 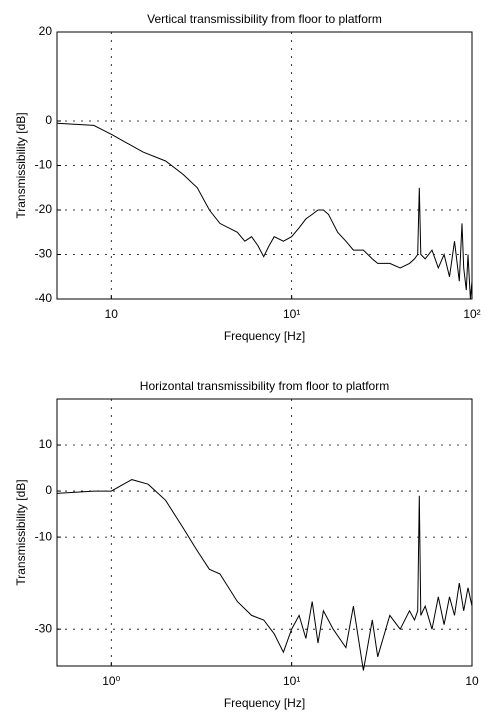 What do you see at coordinates (44, 298) in the screenshot?
I see `y-tick-label: -40` at bounding box center [44, 298].